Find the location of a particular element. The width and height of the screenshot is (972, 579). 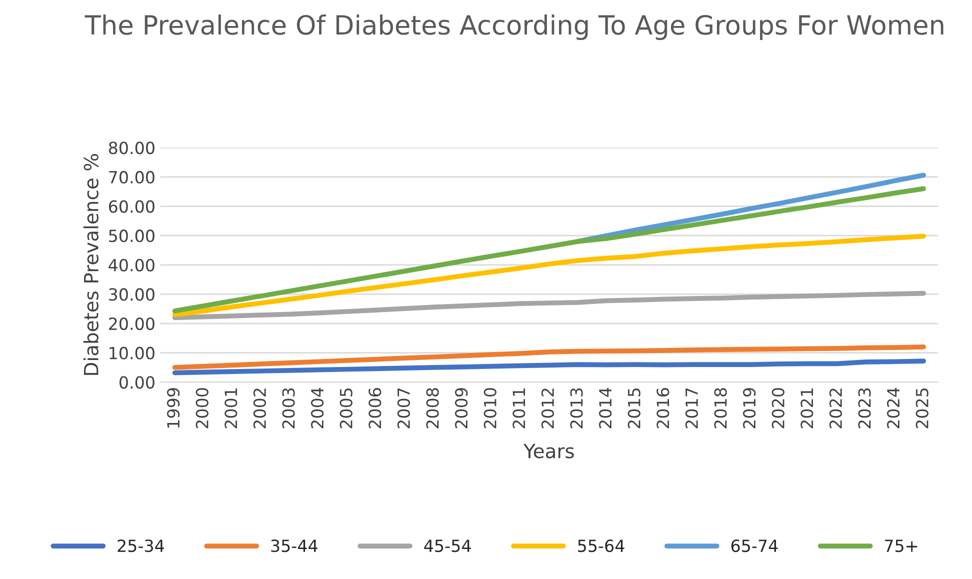

legend-label: 45-54 is located at coordinates (447, 546).